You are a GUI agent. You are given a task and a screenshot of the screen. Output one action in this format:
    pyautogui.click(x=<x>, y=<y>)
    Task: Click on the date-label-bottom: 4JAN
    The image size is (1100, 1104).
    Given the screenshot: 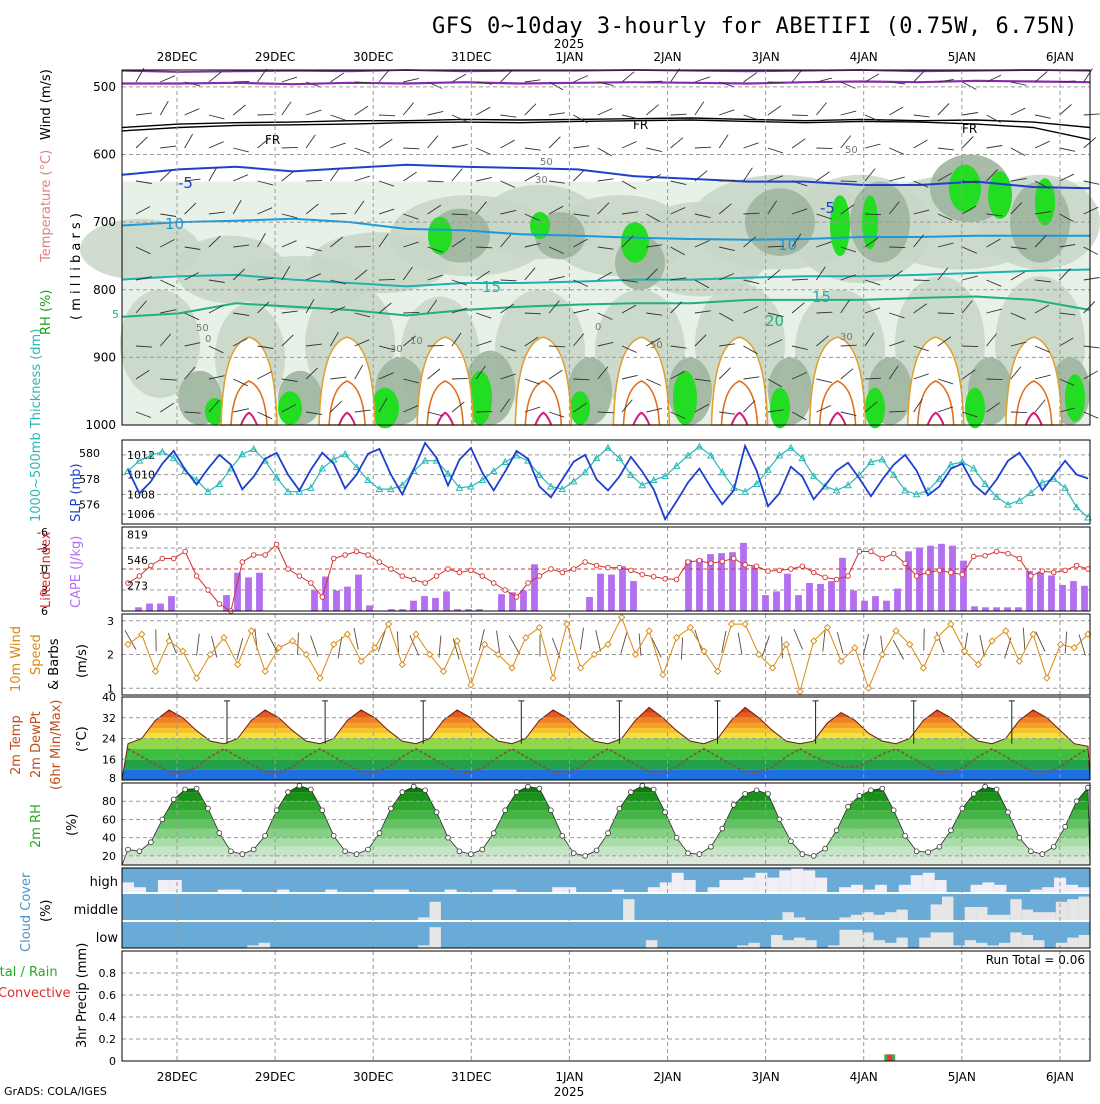 What is the action you would take?
    pyautogui.click(x=864, y=1077)
    